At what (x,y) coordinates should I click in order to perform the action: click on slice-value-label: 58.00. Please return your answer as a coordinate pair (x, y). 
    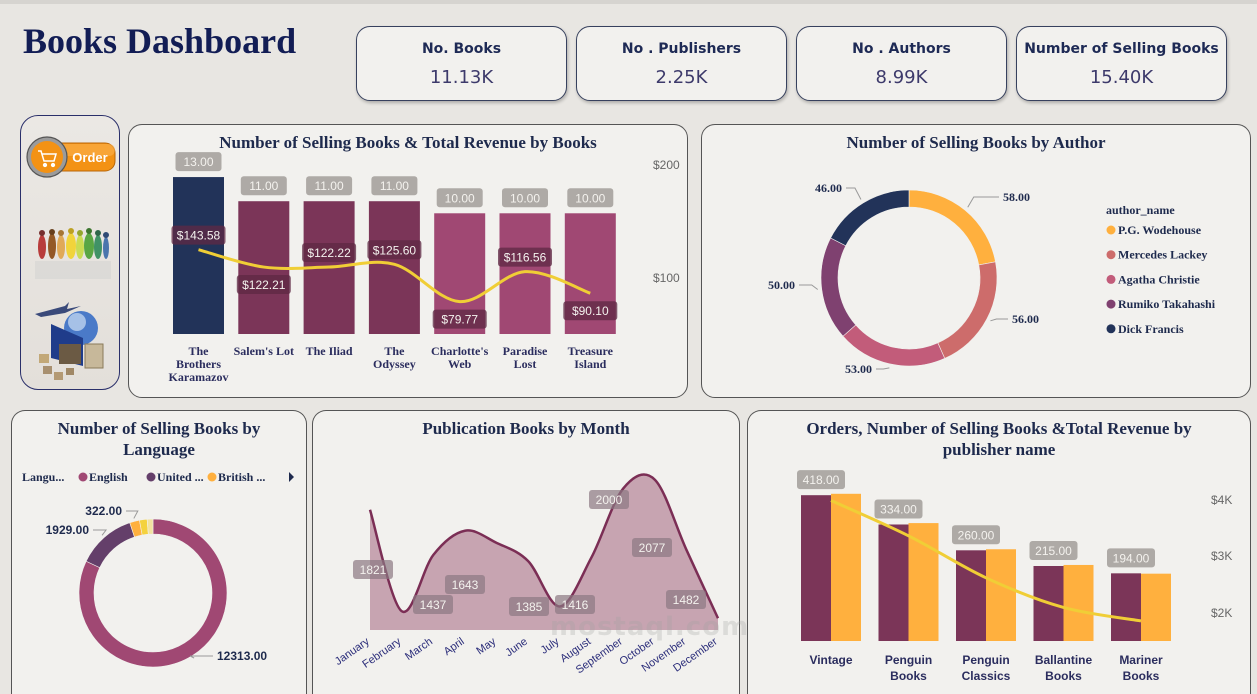
    Looking at the image, I should click on (1016, 197).